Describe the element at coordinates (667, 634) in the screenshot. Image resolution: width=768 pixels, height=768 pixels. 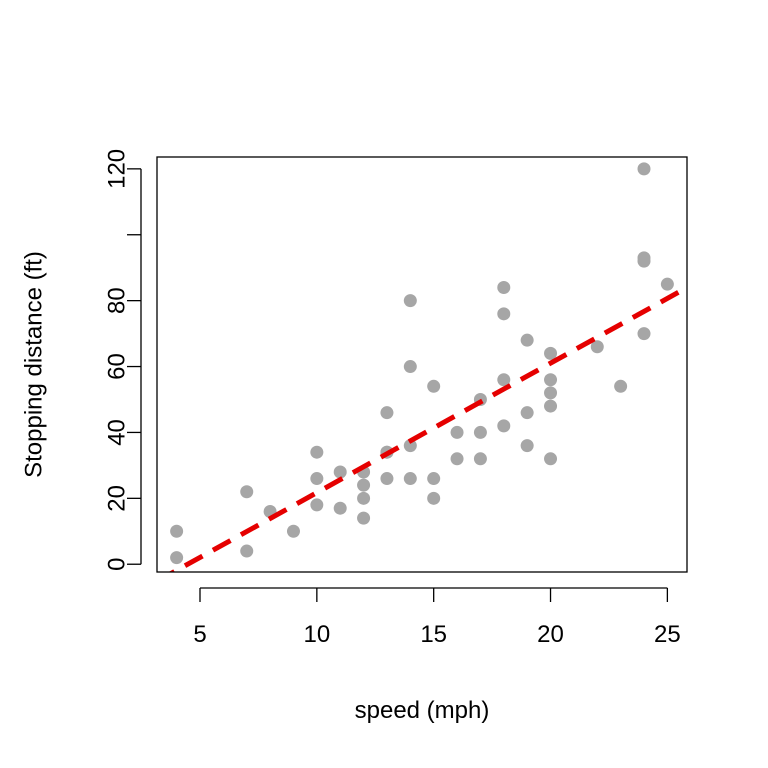
I see `x-tick-label: 25` at that location.